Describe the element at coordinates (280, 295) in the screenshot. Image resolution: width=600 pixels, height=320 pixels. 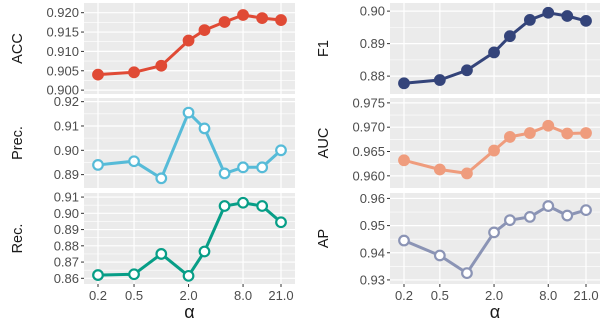
I see `rec-xtick-label: 21.0` at that location.